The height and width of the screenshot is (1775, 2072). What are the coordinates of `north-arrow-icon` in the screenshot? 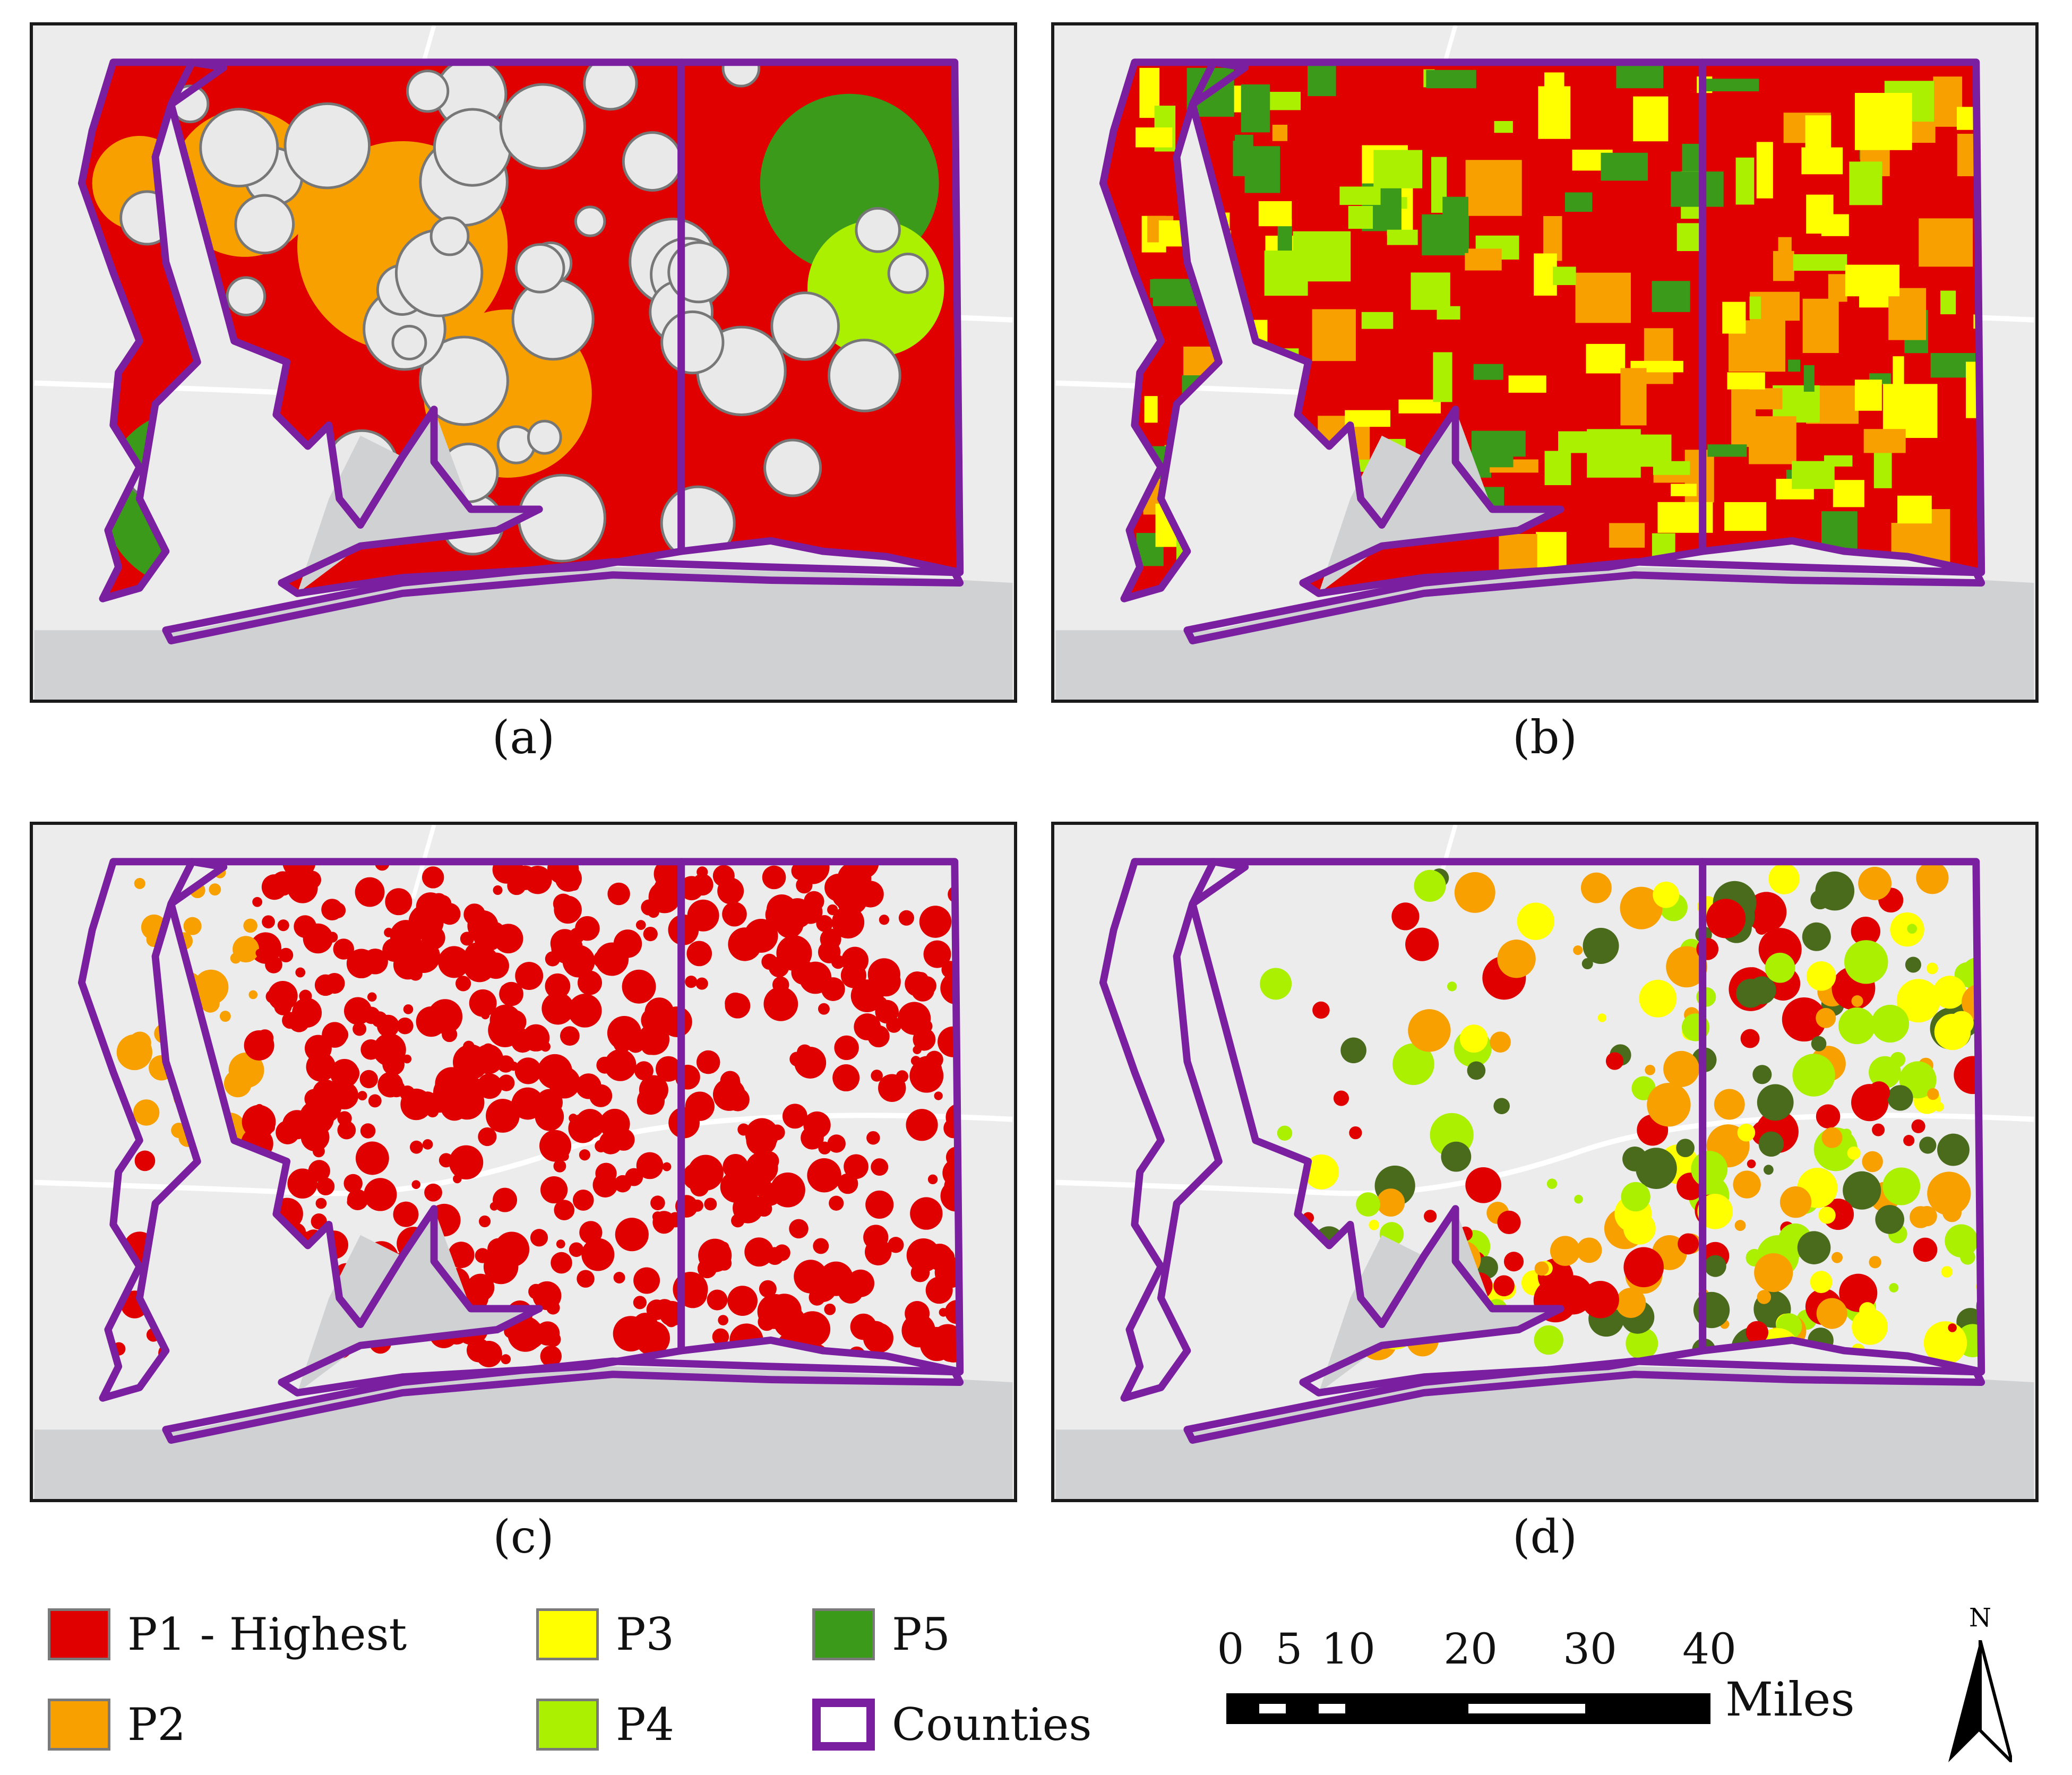 It's located at (1980, 1701).